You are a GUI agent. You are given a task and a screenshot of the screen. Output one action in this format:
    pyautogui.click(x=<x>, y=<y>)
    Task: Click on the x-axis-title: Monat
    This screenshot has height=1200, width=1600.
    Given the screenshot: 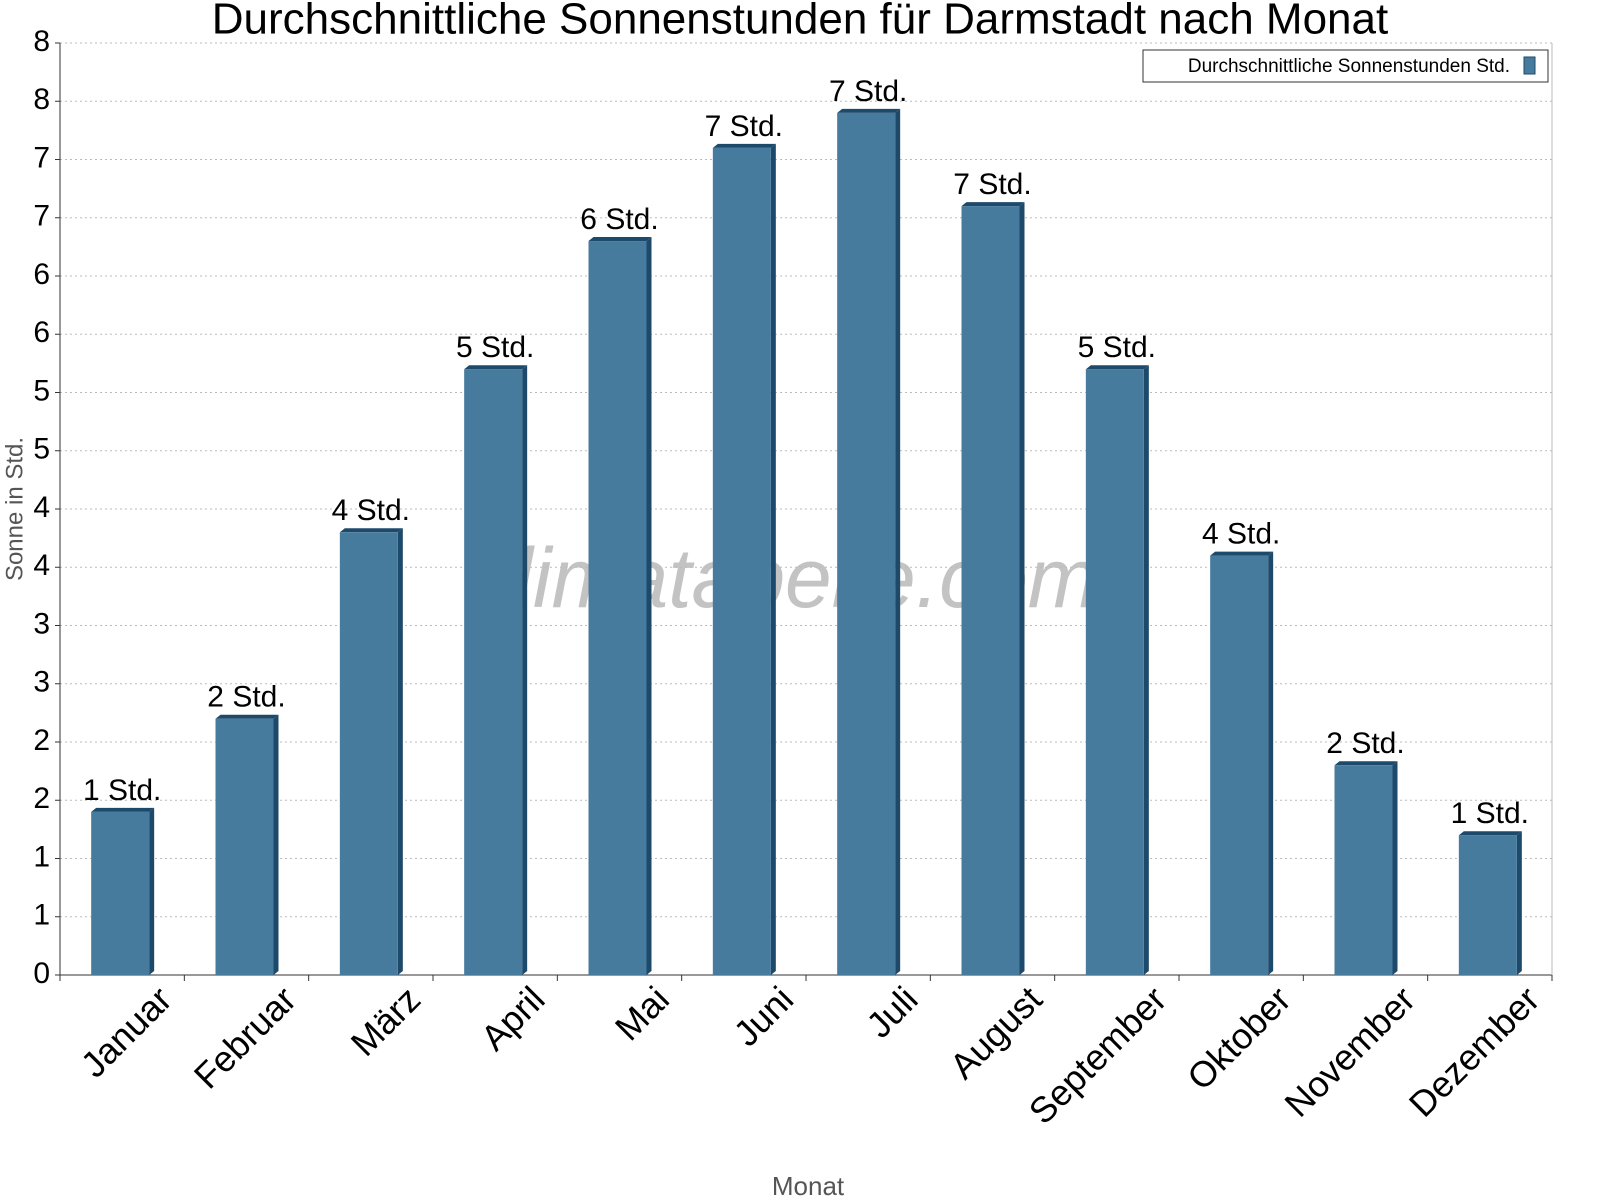 What is the action you would take?
    pyautogui.click(x=808, y=1185)
    